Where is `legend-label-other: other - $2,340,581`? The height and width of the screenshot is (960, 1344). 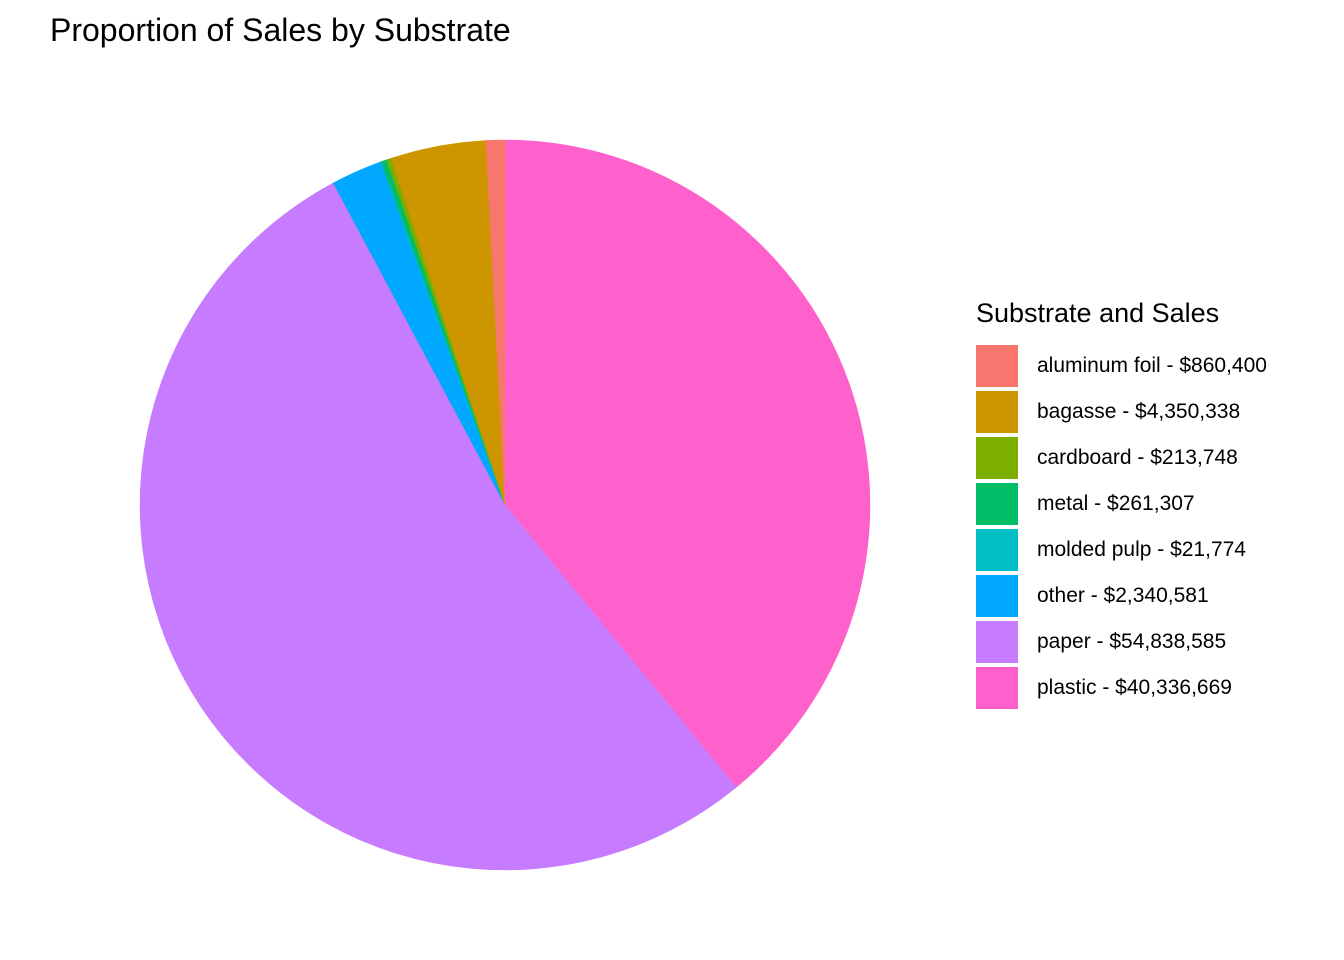
legend-label-other: other - $2,340,581 is located at coordinates (1123, 595).